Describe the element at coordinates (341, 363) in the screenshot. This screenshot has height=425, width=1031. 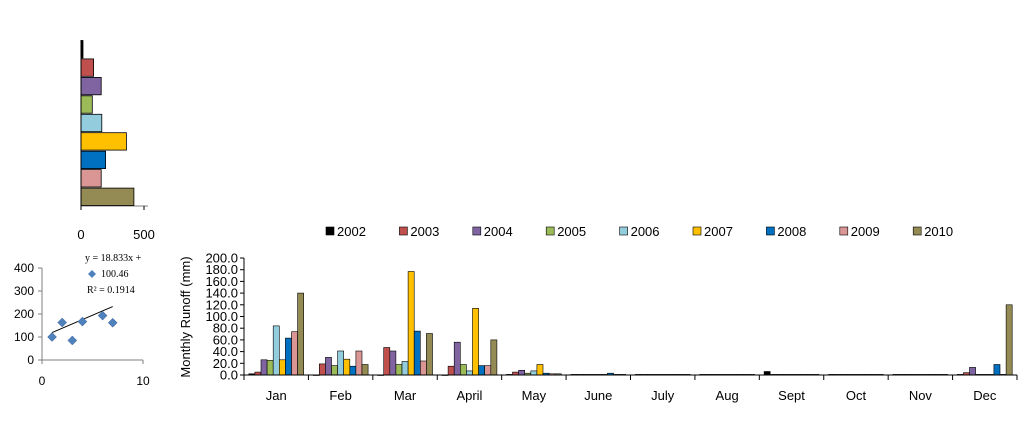
I see `bar-2006-Feb` at that location.